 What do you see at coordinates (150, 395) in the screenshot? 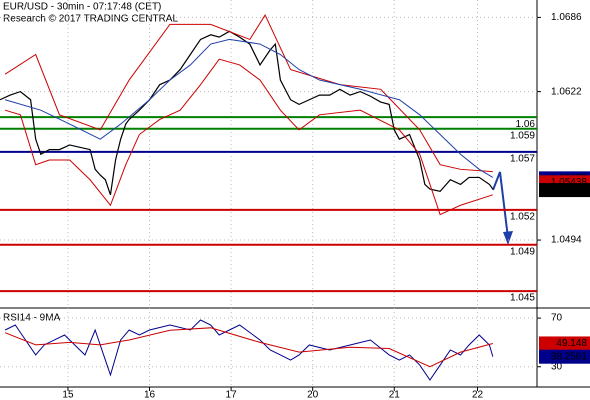
I see `x-tick-label: 16` at bounding box center [150, 395].